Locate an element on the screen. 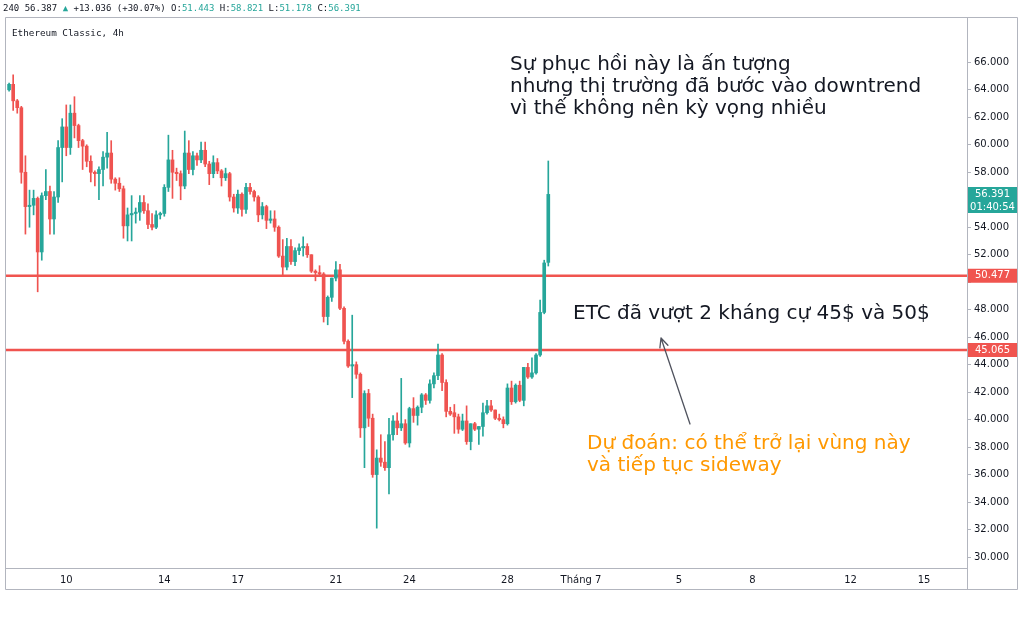 The height and width of the screenshot is (621, 1024). x-tick-label: 15 is located at coordinates (924, 579).